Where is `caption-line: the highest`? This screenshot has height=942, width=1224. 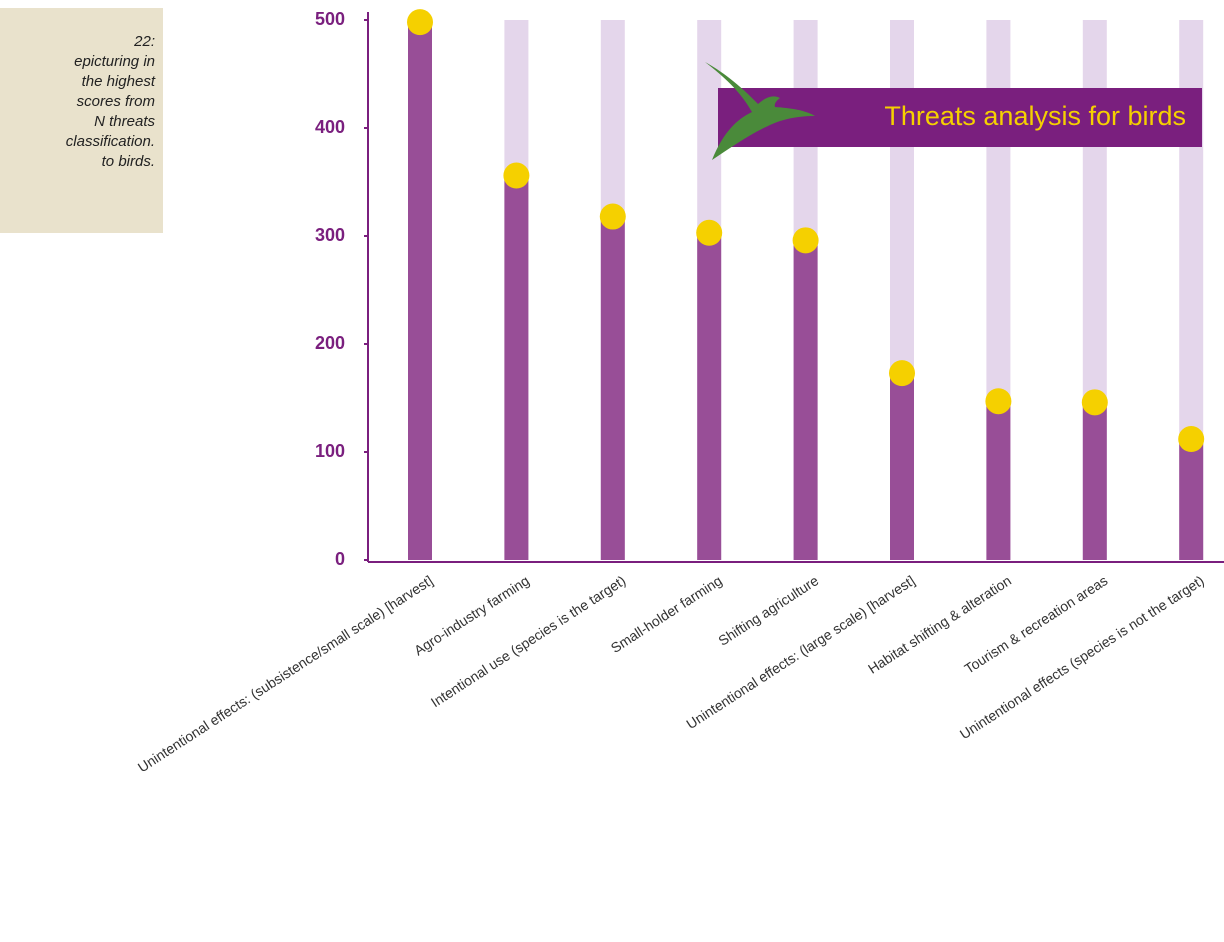
caption-line: the highest is located at coordinates (118, 81).